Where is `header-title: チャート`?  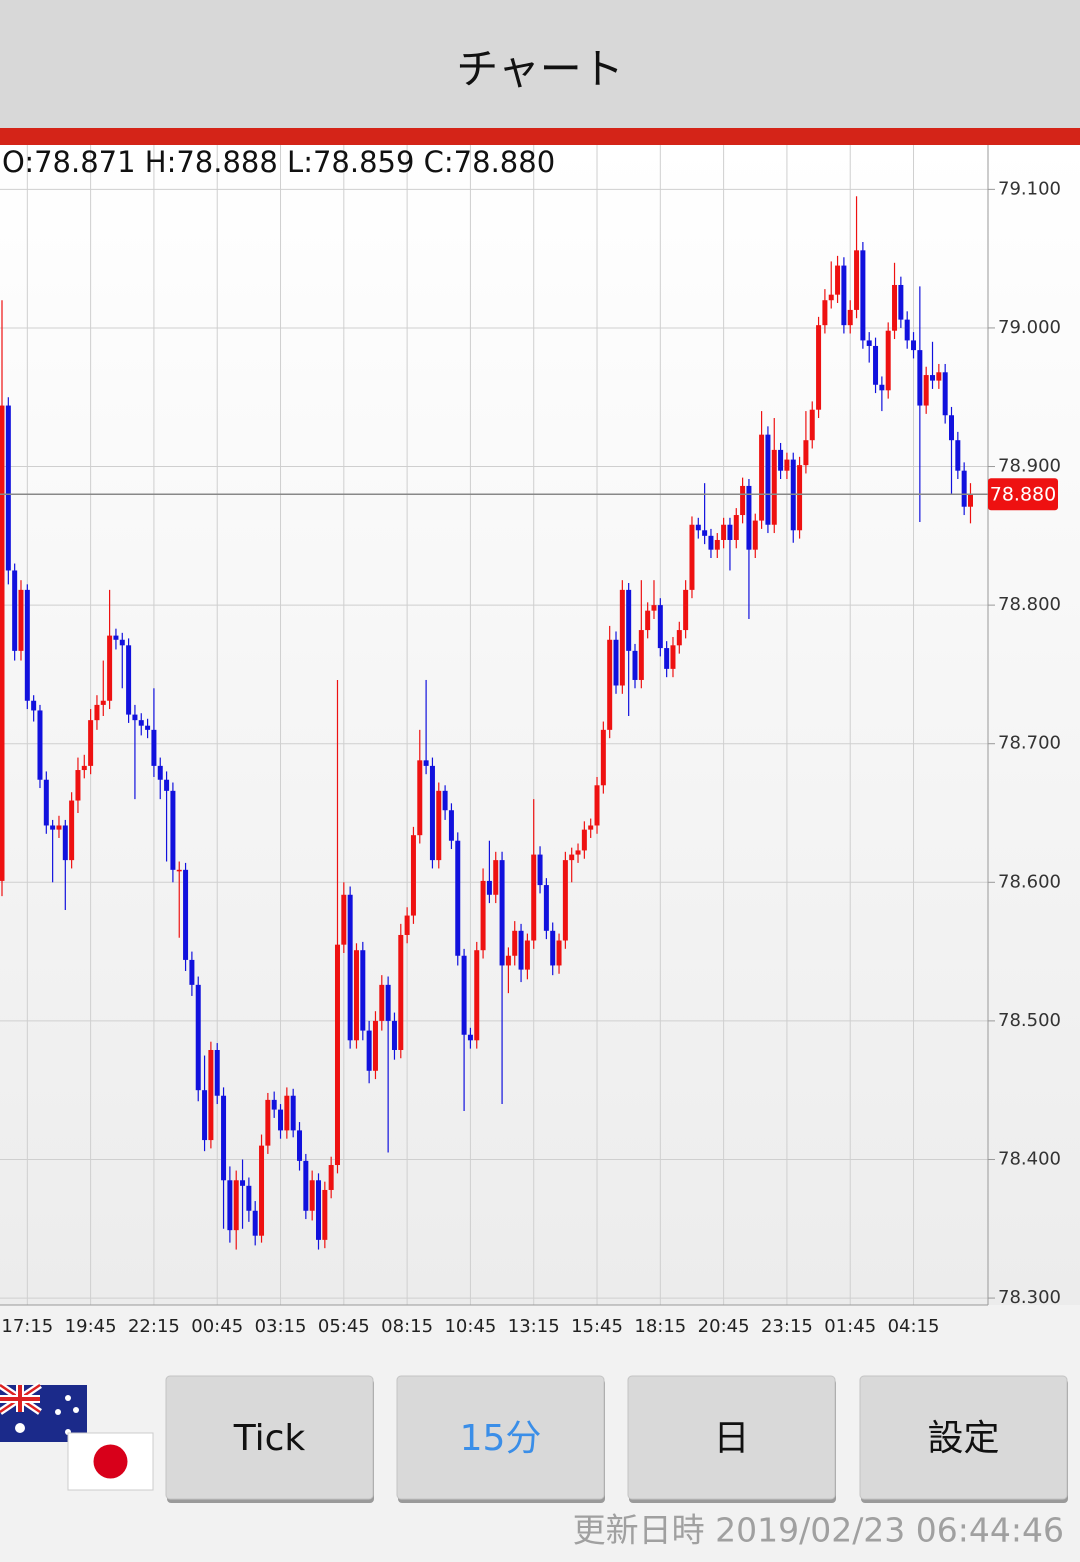
header-title: チャート is located at coordinates (540, 69).